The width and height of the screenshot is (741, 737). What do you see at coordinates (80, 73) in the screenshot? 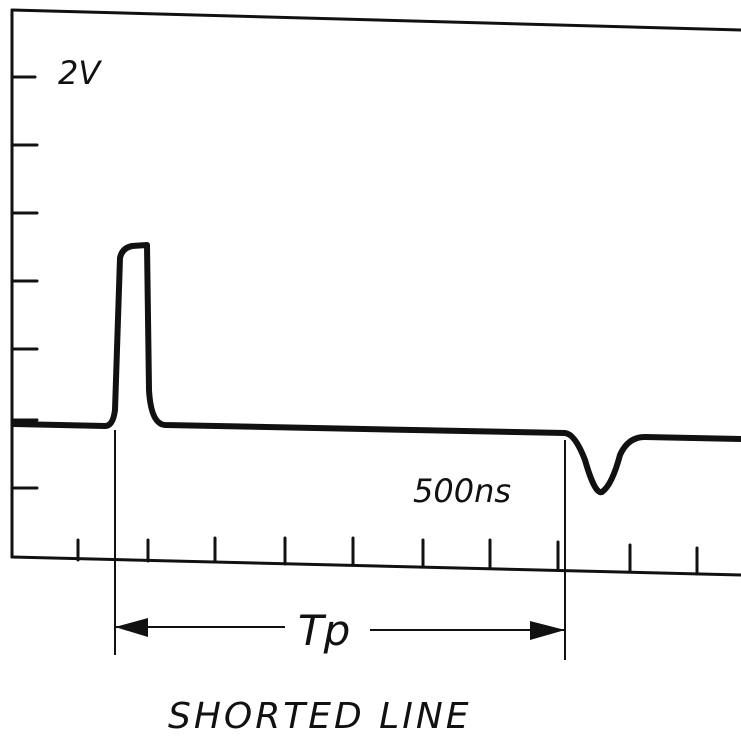
I see `voltage-label: 2V` at bounding box center [80, 73].